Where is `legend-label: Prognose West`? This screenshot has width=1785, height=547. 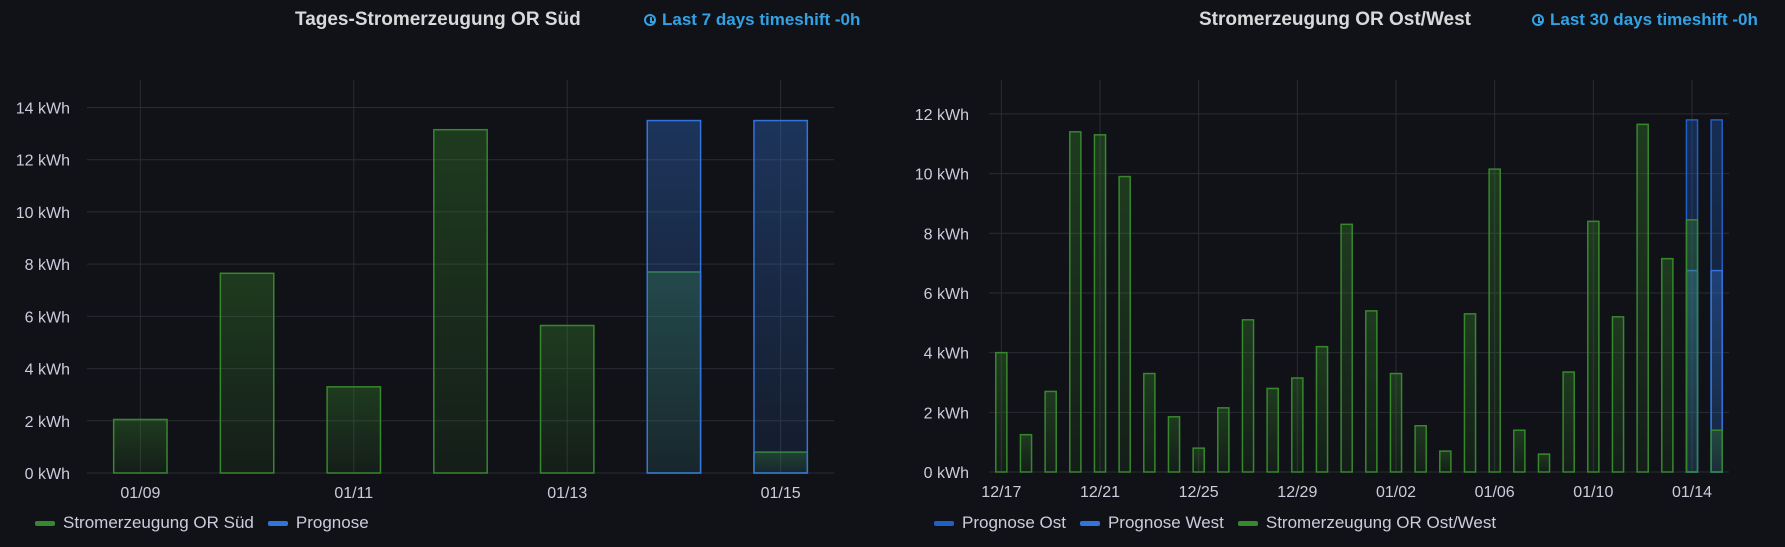
legend-label: Prognose West is located at coordinates (1165, 522).